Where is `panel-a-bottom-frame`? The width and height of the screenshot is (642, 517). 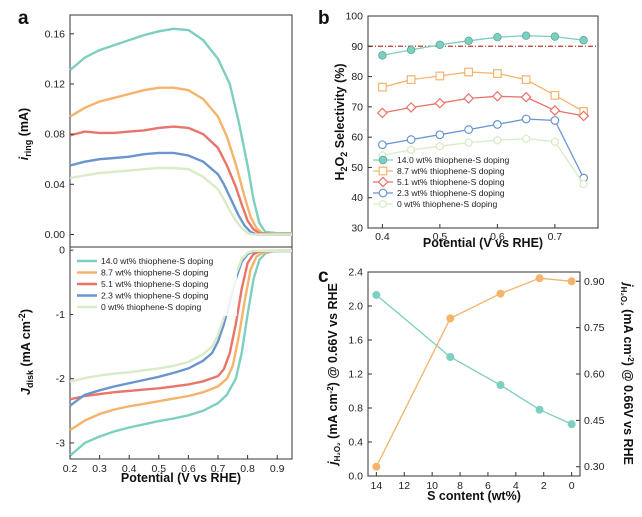 panel-a-bottom-frame is located at coordinates (181, 353).